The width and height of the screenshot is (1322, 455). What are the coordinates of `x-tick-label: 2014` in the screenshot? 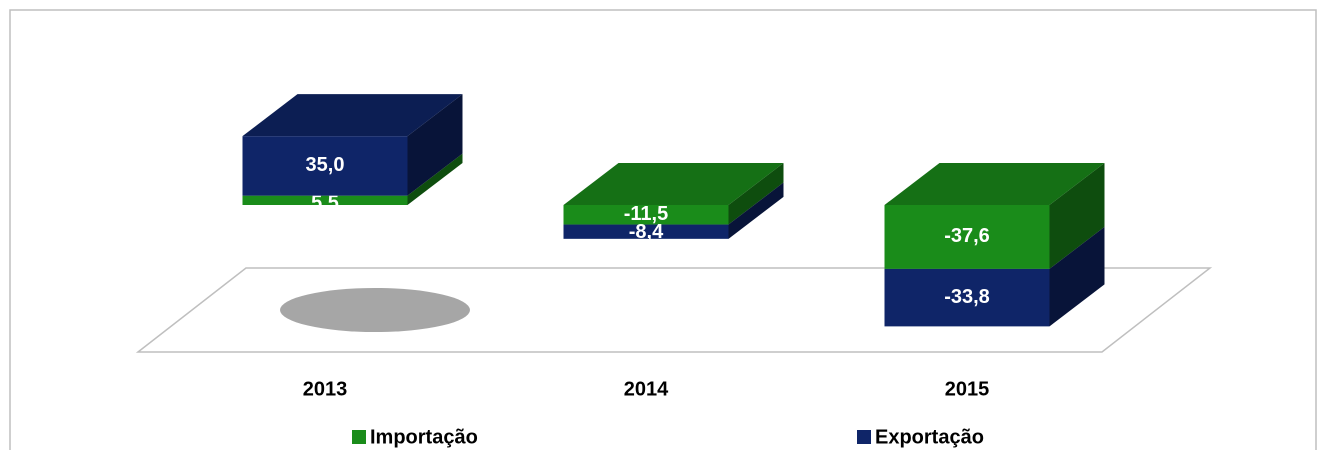 It's located at (646, 389).